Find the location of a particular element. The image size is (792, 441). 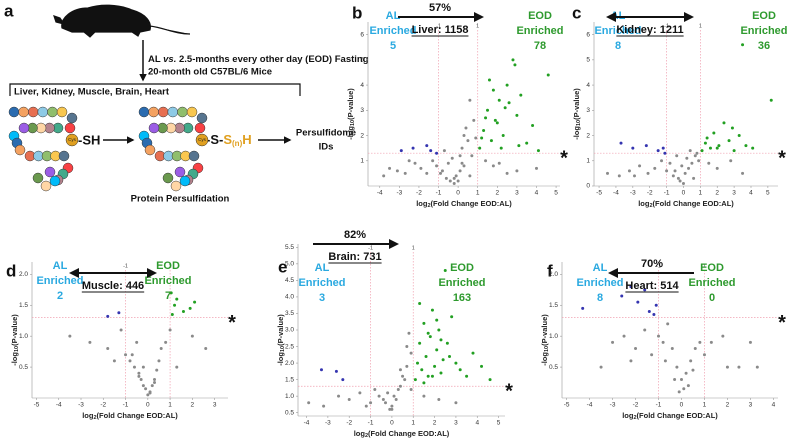

x-tick-label: 3 is located at coordinates (751, 405).